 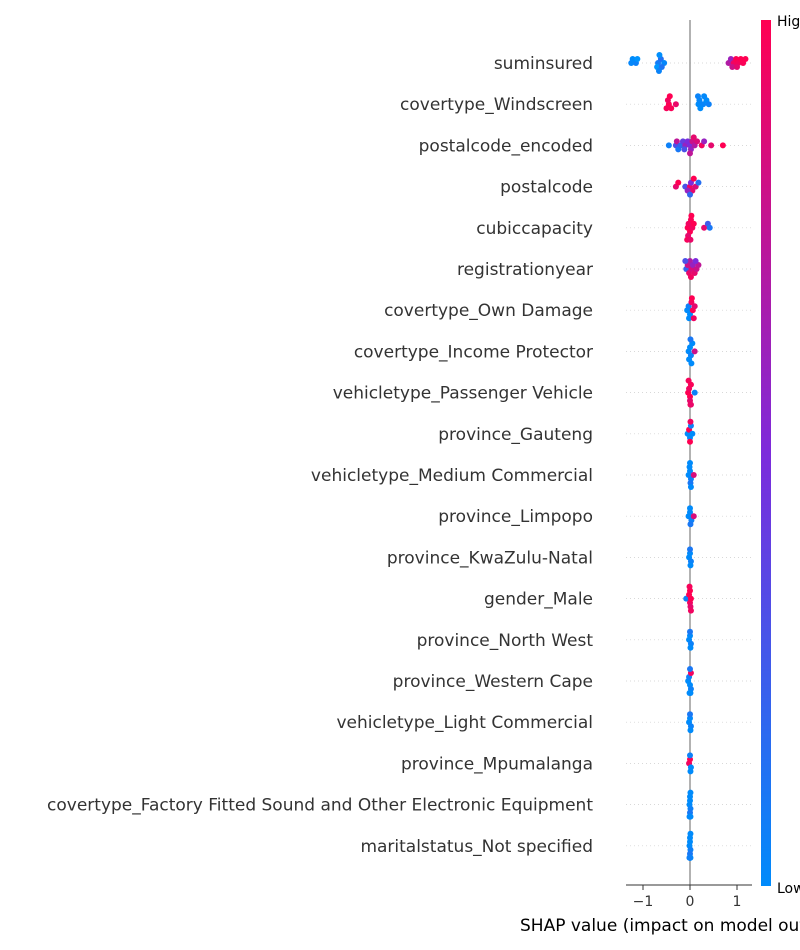 What do you see at coordinates (515, 517) in the screenshot?
I see `feature-label: province_Limpopo` at bounding box center [515, 517].